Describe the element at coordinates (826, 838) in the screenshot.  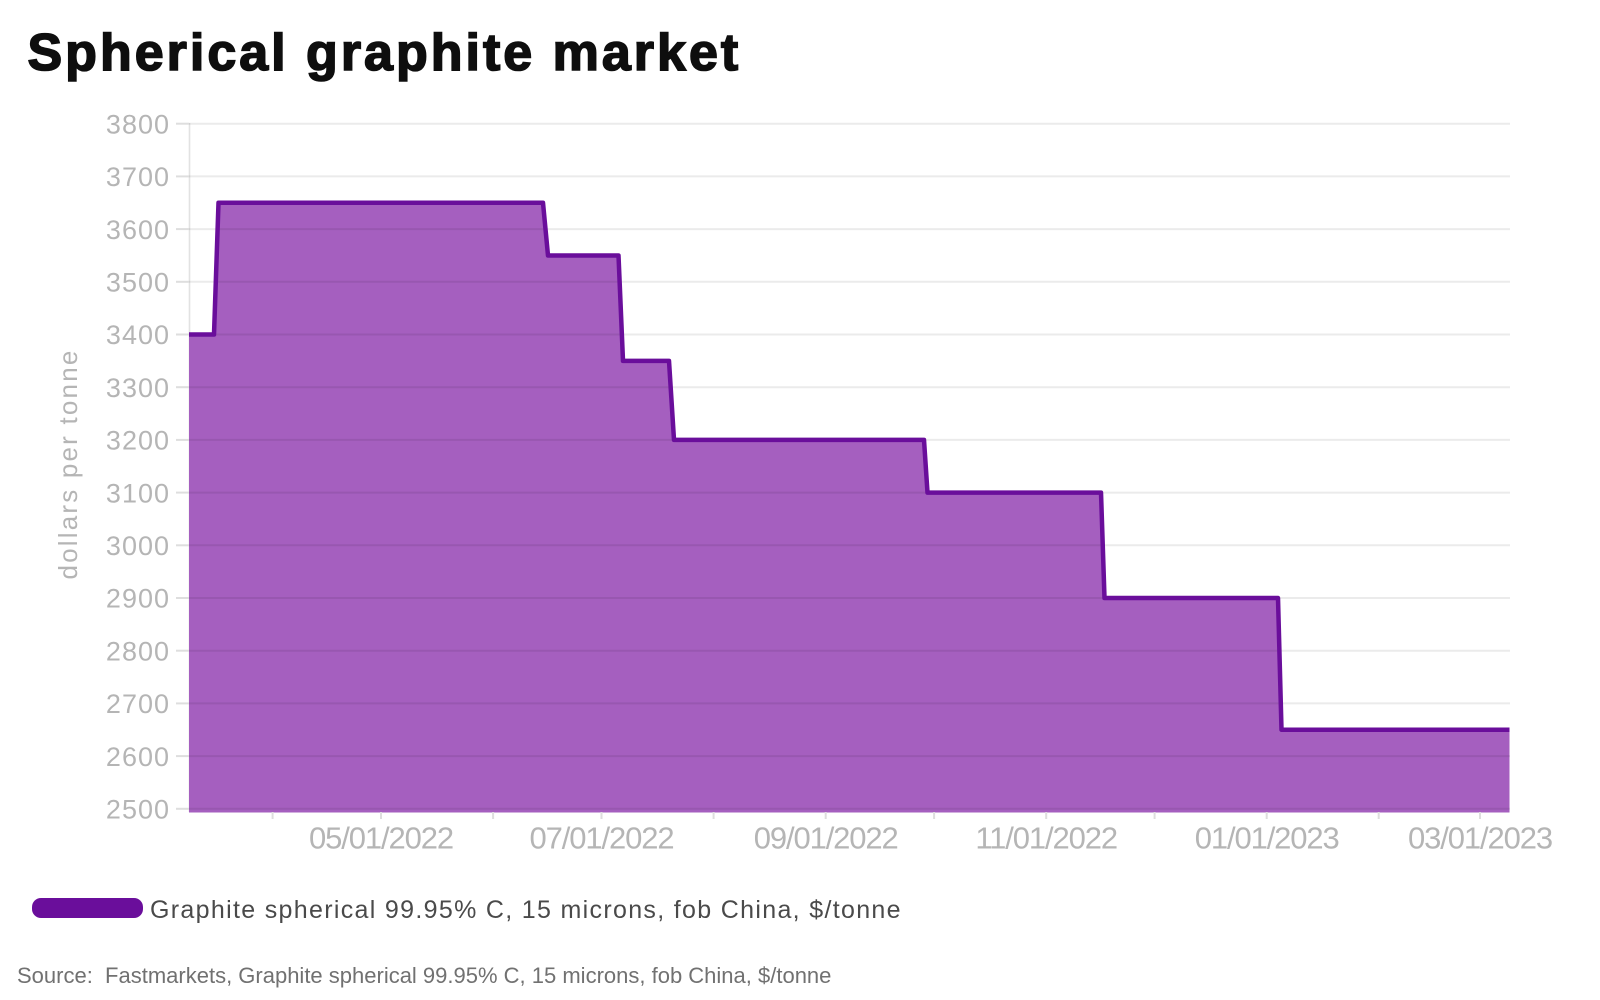
I see `svg-text: 09/01/2022` at that location.